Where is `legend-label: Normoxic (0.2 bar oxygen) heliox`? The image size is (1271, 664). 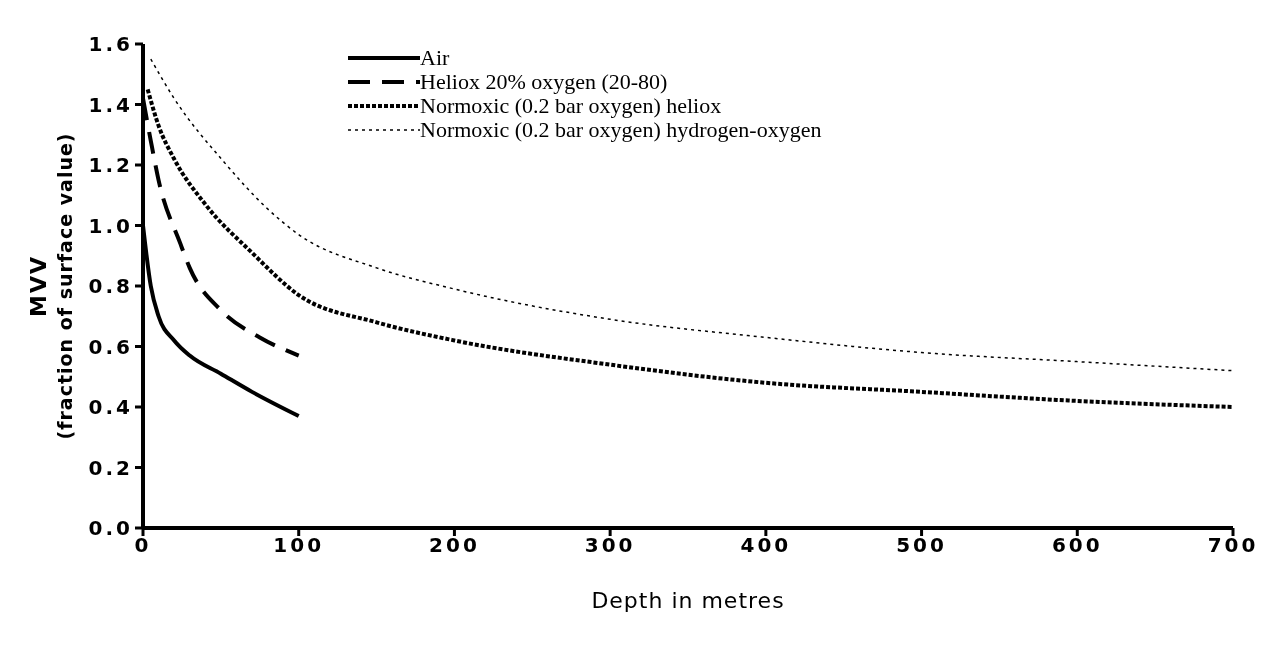 legend-label: Normoxic (0.2 bar oxygen) heliox is located at coordinates (571, 105).